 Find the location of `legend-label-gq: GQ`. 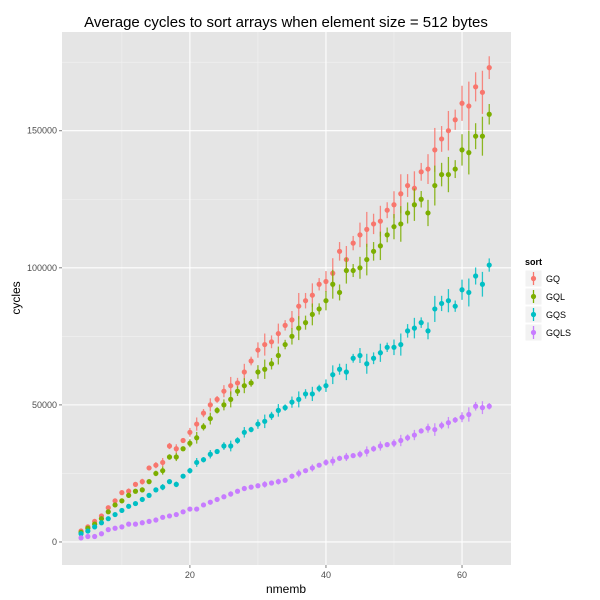

legend-label-gq: GQ is located at coordinates (553, 279).